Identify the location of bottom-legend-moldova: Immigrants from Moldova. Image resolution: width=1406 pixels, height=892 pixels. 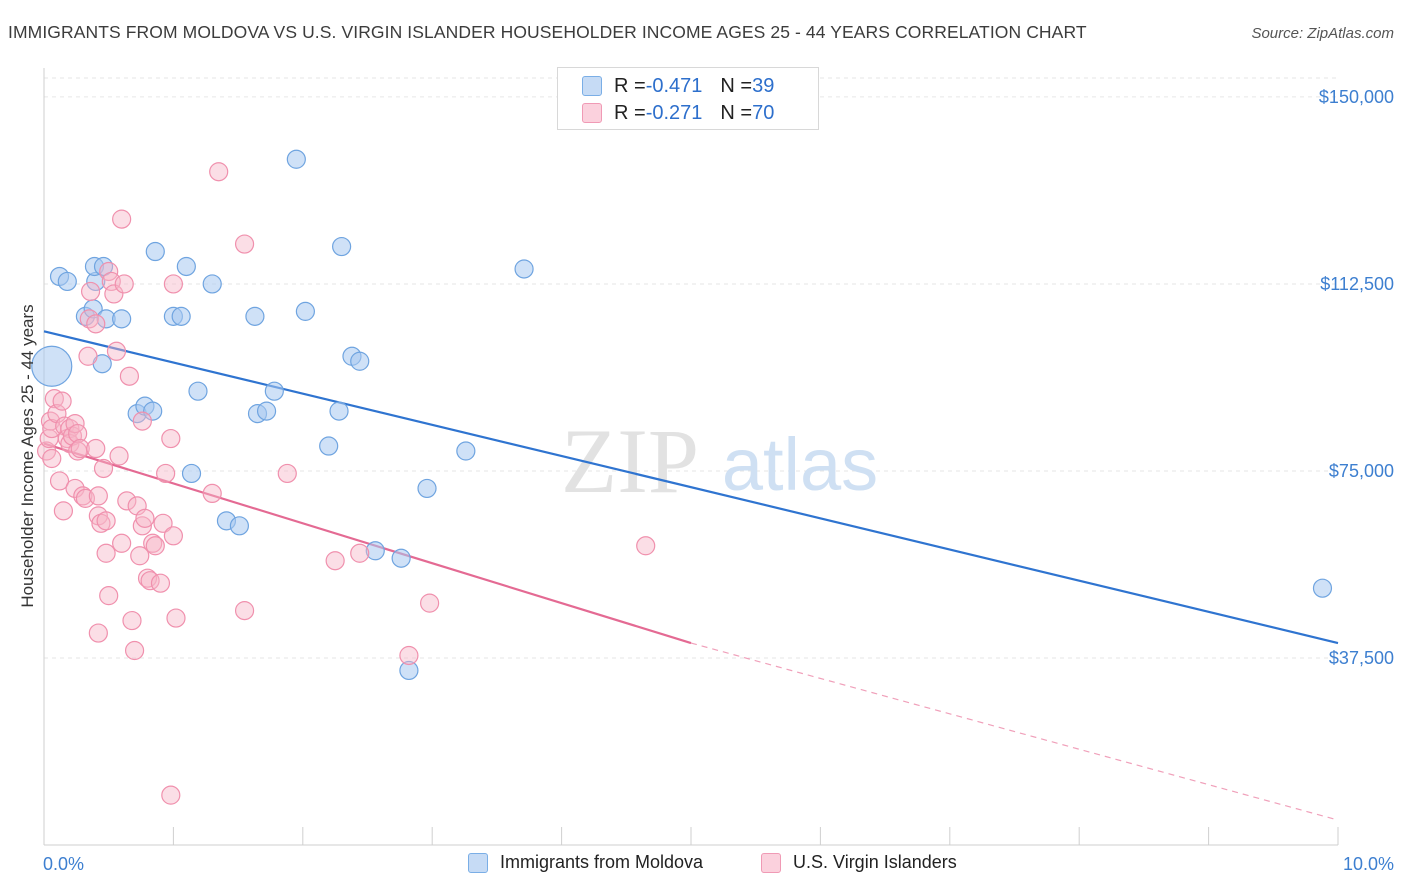
(585, 862).